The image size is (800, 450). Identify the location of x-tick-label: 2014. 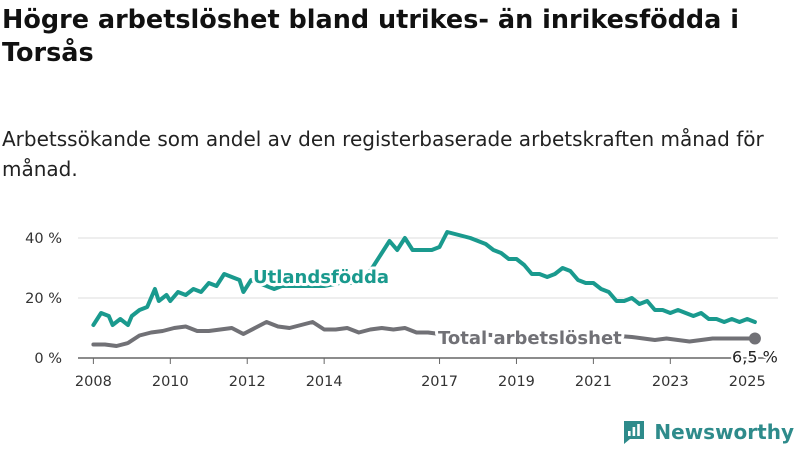
(324, 382).